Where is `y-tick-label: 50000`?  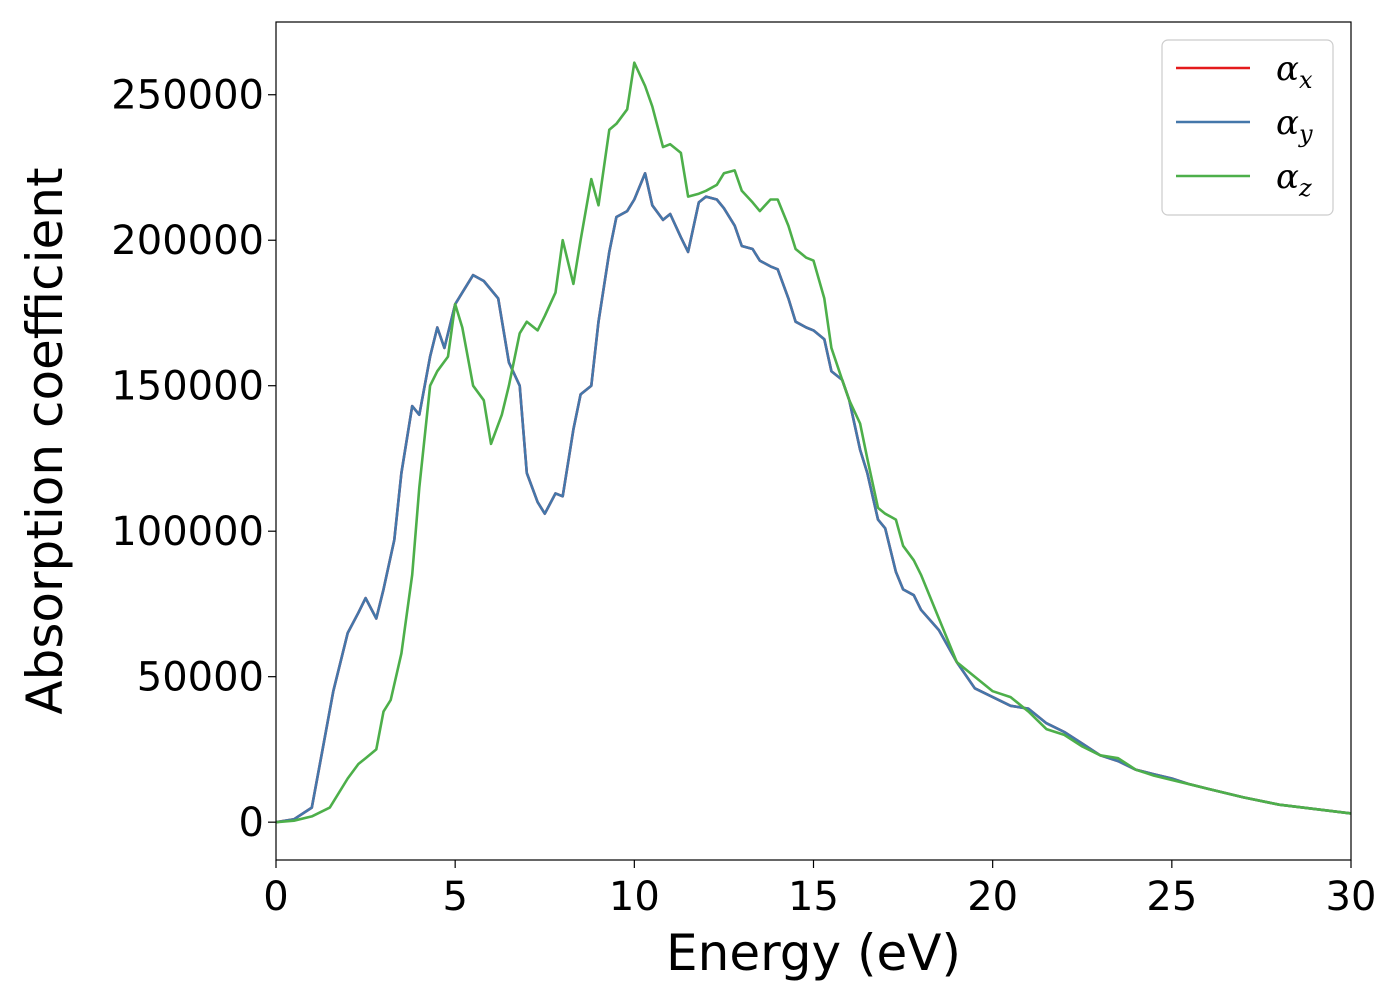 y-tick-label: 50000 is located at coordinates (200, 678).